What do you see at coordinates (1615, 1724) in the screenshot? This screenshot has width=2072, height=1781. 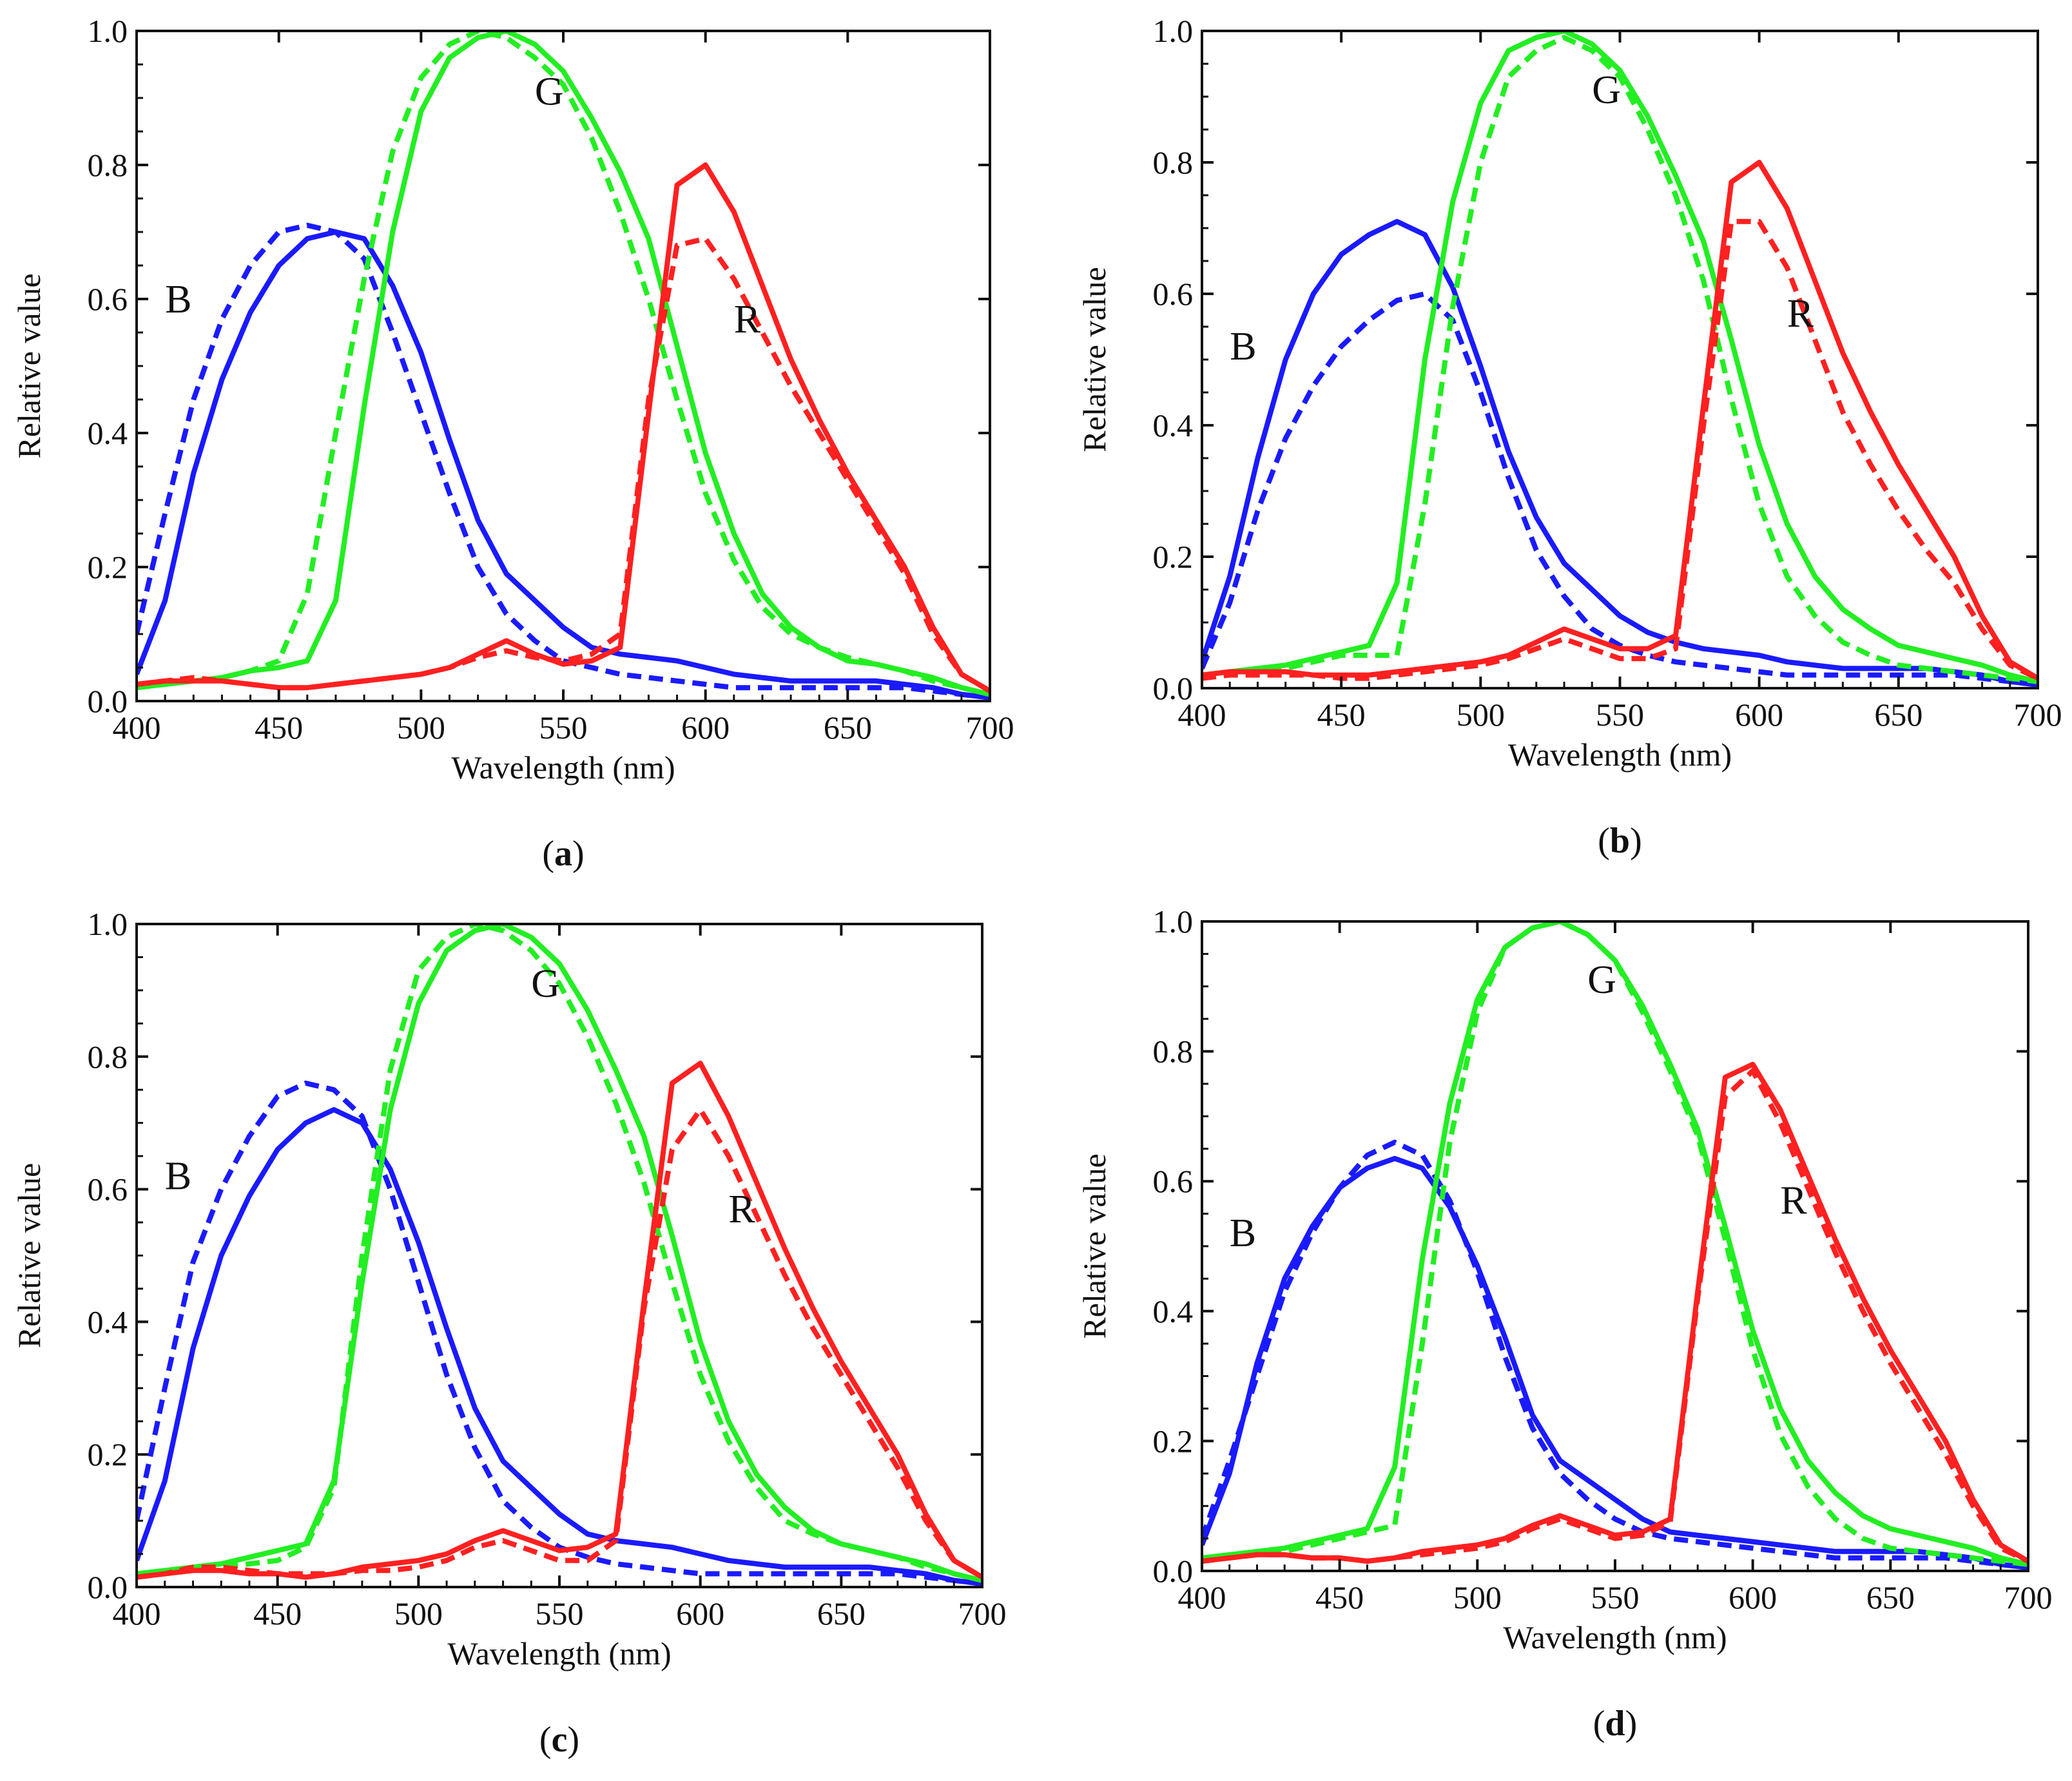 I see `panel-caption: (d)` at bounding box center [1615, 1724].